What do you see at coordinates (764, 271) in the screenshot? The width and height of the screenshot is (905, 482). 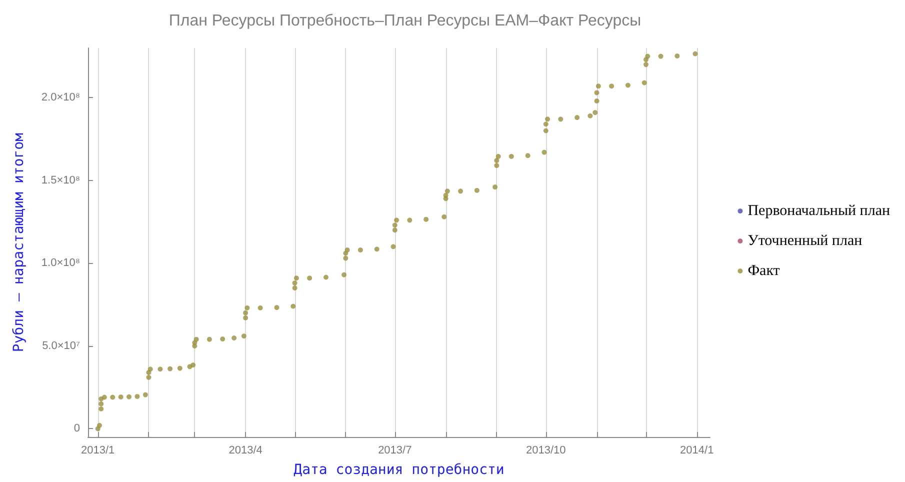 I see `legend-label: Факт` at bounding box center [764, 271].